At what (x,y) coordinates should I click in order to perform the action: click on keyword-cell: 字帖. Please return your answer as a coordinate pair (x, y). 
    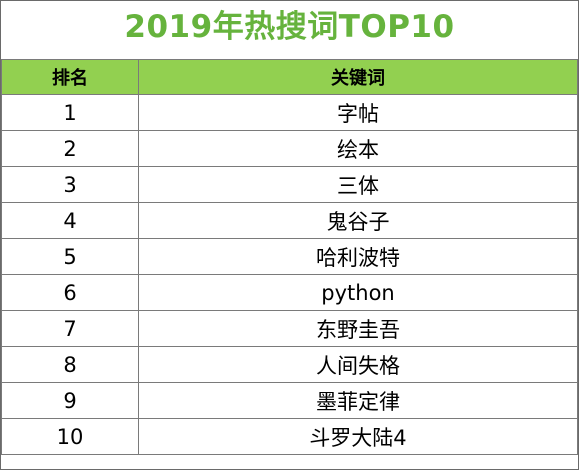
    Looking at the image, I should click on (358, 112).